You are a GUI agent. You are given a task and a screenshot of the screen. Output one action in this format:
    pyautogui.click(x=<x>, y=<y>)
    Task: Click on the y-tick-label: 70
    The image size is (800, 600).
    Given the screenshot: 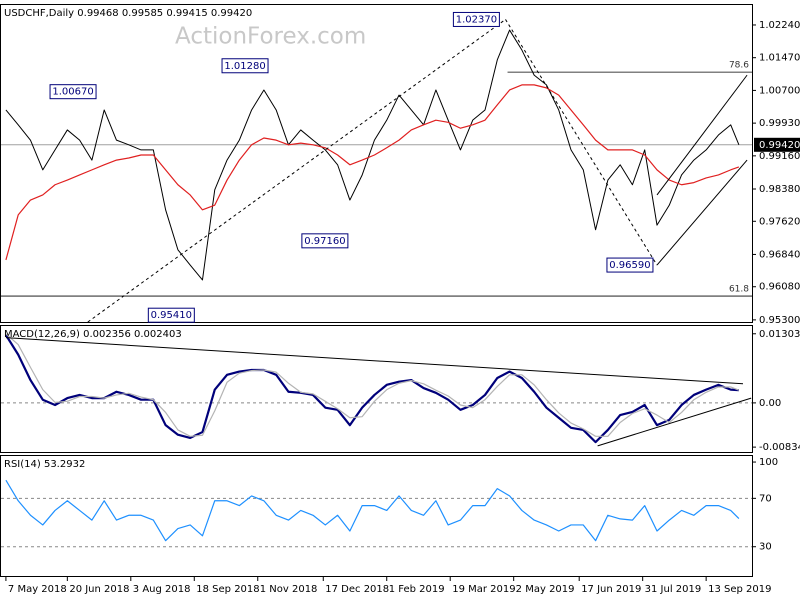 What is the action you would take?
    pyautogui.click(x=765, y=498)
    